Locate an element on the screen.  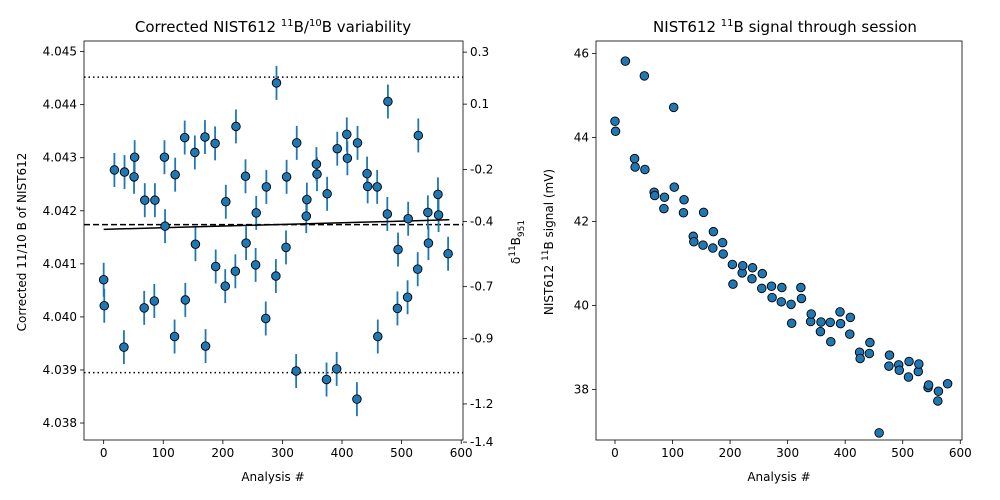
left-right-y-tick-label: -0.4 is located at coordinates (481, 221).